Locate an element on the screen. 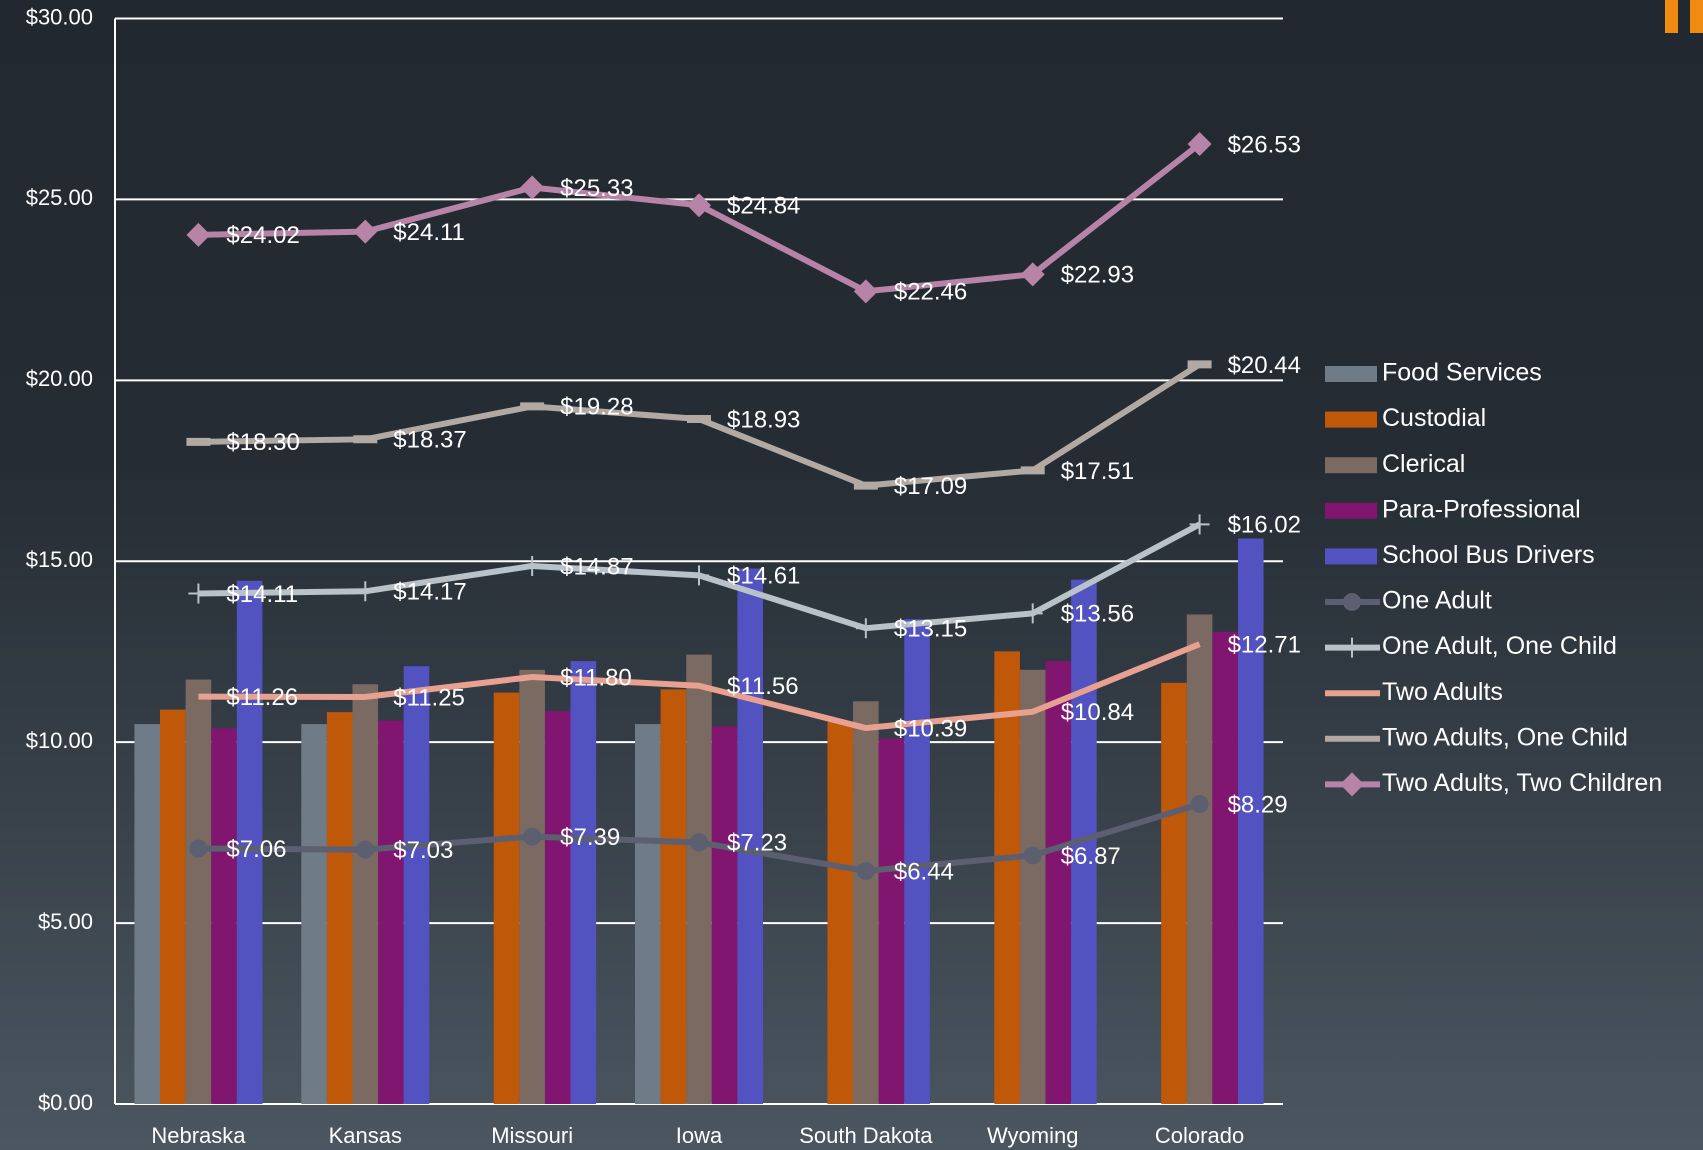 This screenshot has height=1150, width=1703. x-tick-label: Nebraska is located at coordinates (198, 1135).